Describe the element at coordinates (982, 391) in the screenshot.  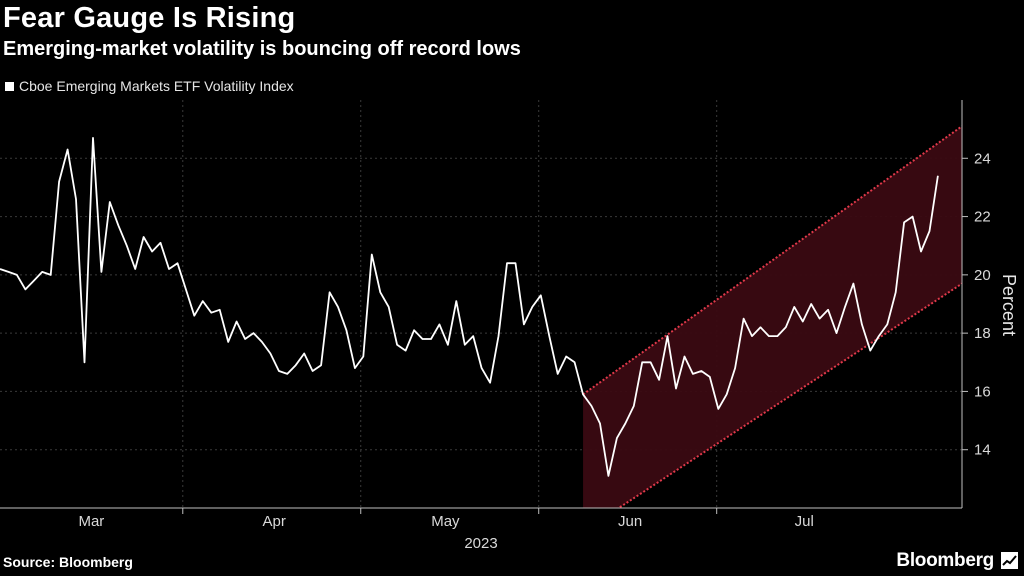
I see `y-tick-label-16: 16` at that location.